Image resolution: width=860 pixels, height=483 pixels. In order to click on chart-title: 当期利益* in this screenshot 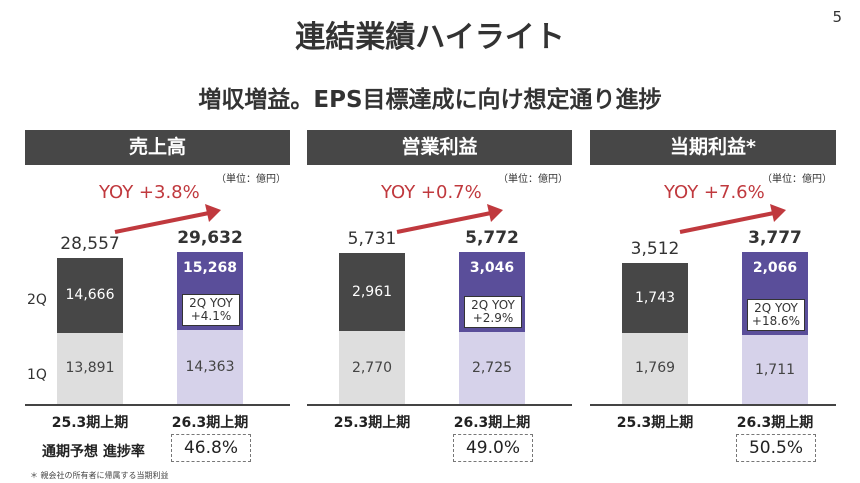, I will do `click(713, 147)`.